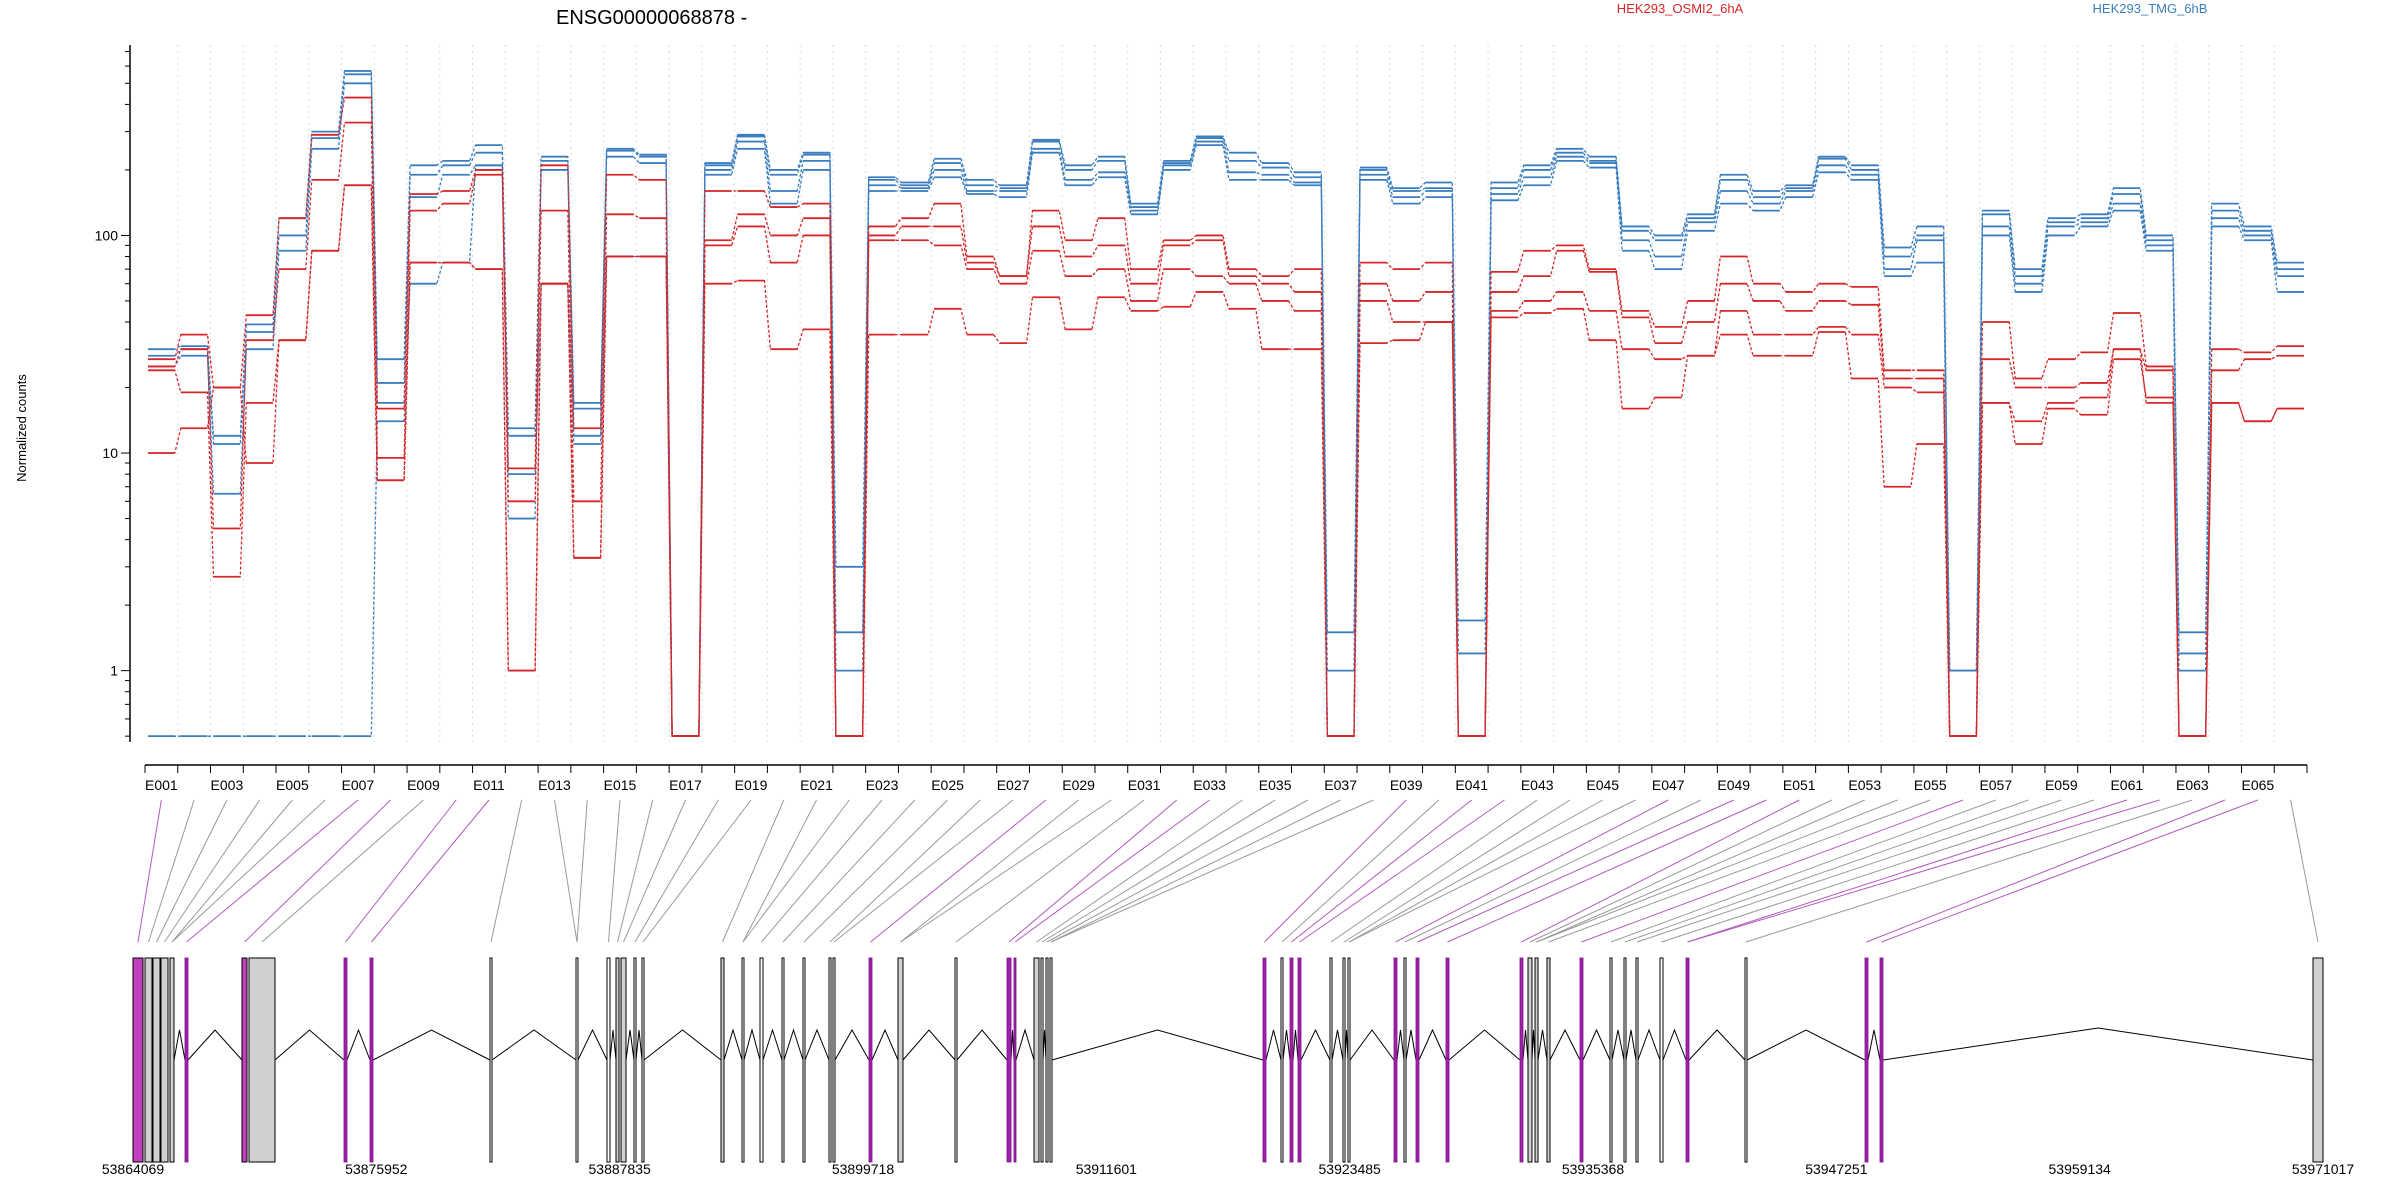 The width and height of the screenshot is (2400, 1200). What do you see at coordinates (1144, 785) in the screenshot?
I see `x-tick-label: E031` at bounding box center [1144, 785].